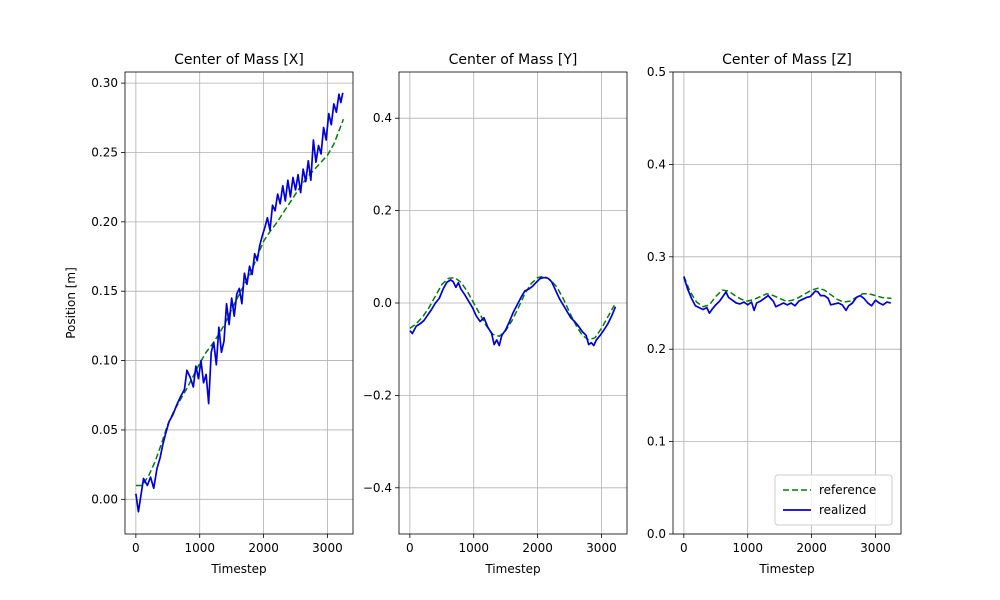  Describe the element at coordinates (71, 303) in the screenshot. I see `y-axis-label: Position [m]` at that location.